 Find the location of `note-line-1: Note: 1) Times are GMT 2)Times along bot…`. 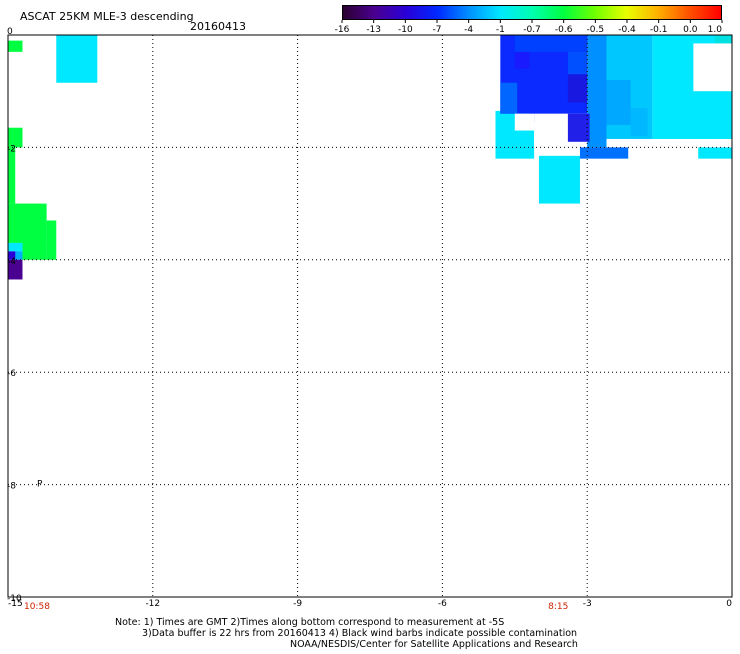

note-line-1: Note: 1) Times are GMT 2)Times along bot… is located at coordinates (309, 622).